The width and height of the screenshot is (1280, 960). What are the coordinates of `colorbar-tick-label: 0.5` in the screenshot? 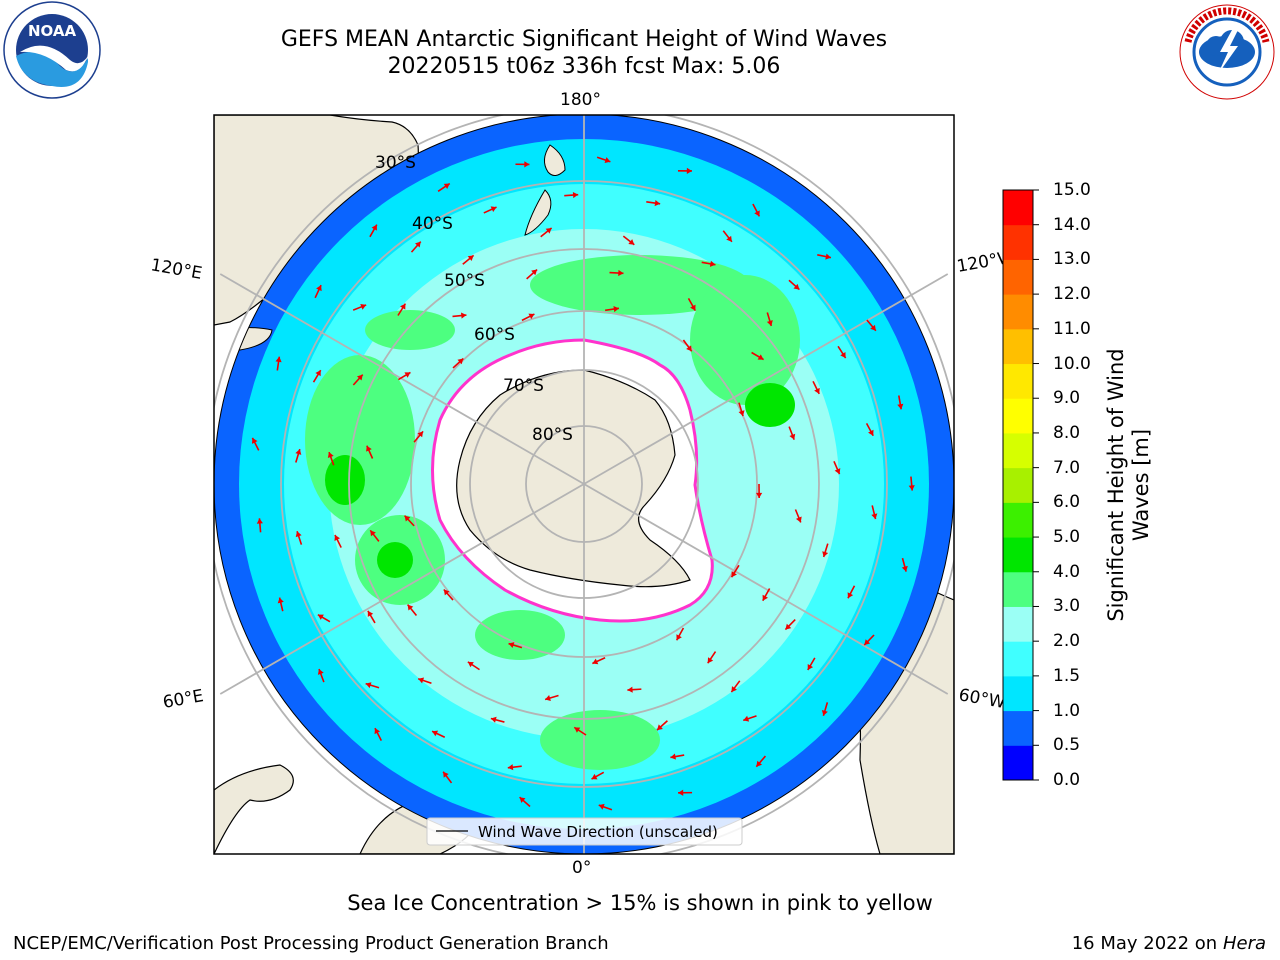 It's located at (1067, 745).